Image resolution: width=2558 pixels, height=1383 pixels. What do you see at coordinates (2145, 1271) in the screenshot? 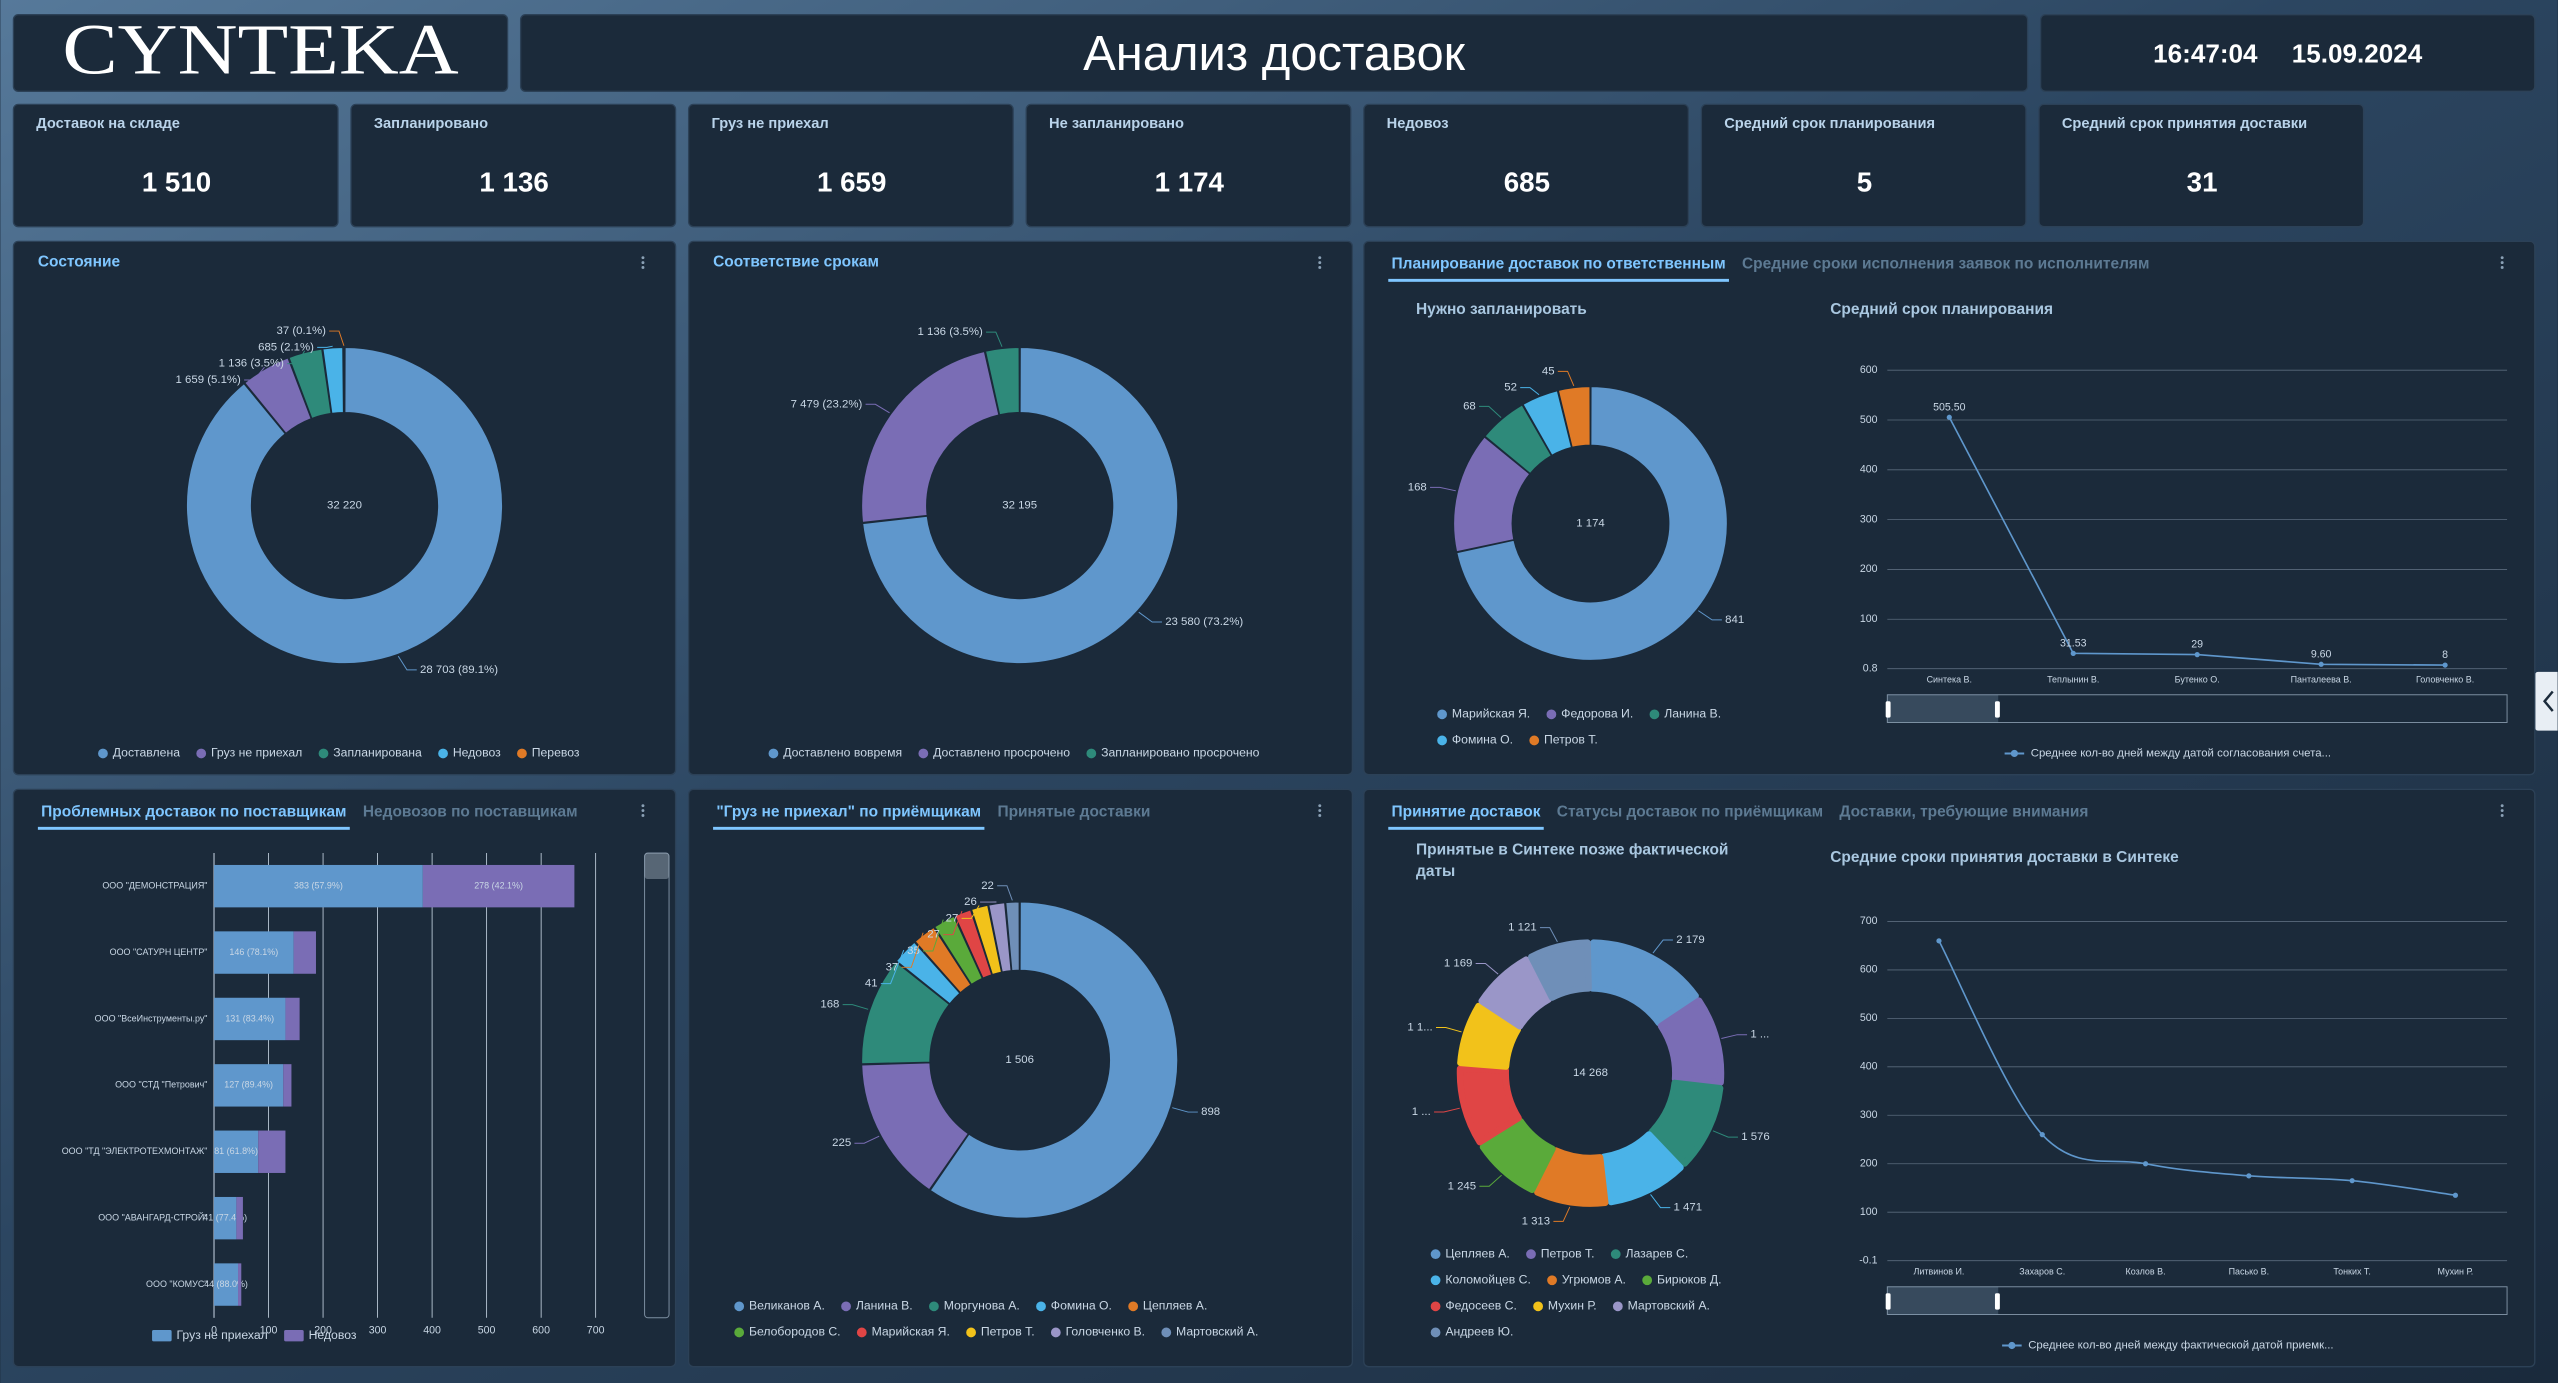
I see `x-tick-label: Козлов В.` at bounding box center [2145, 1271].